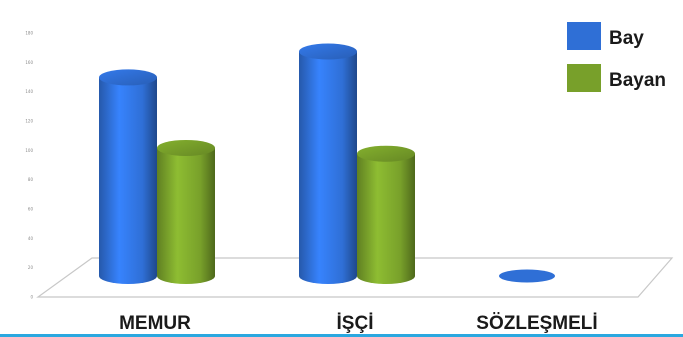 Image resolution: width=683 pixels, height=337 pixels. I want to click on y-tick-label: 0, so click(31, 297).